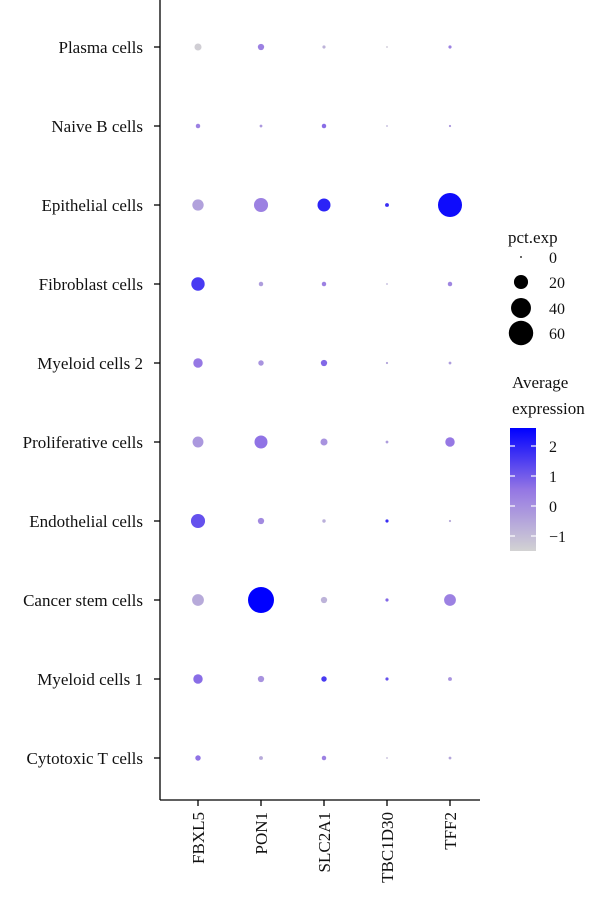 The image size is (600, 902). Describe the element at coordinates (85, 758) in the screenshot. I see `y-tick-label: Cytotoxic T cells` at that location.